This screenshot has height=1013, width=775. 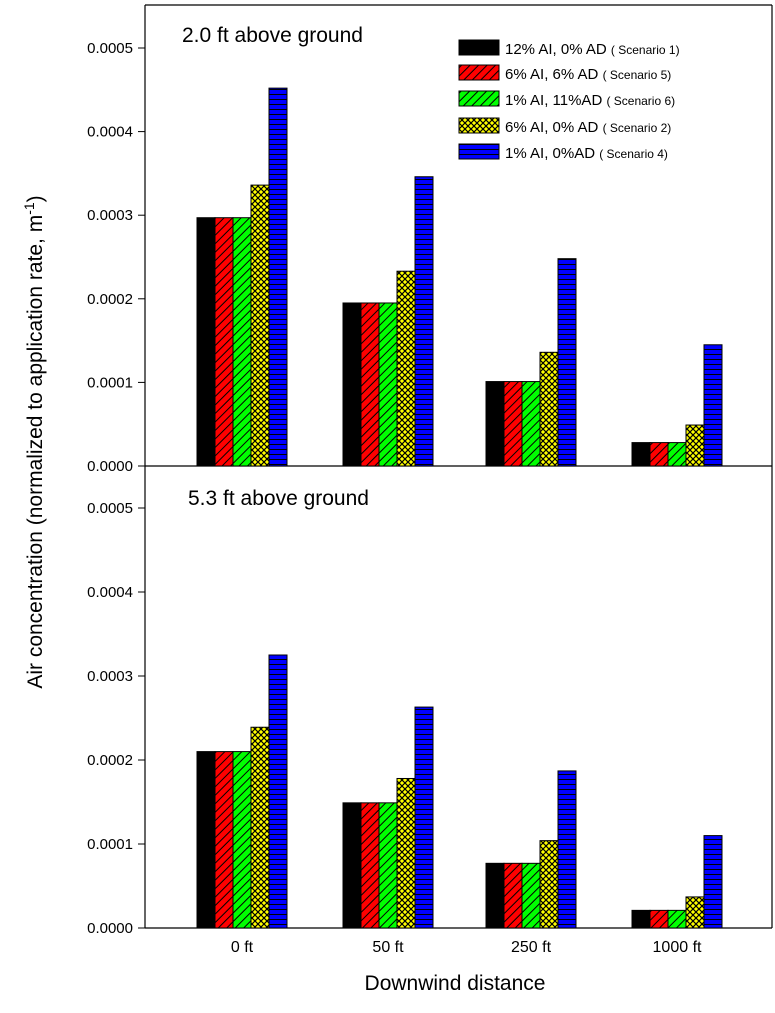 I want to click on x-tick-label: 50 ft, so click(x=388, y=947).